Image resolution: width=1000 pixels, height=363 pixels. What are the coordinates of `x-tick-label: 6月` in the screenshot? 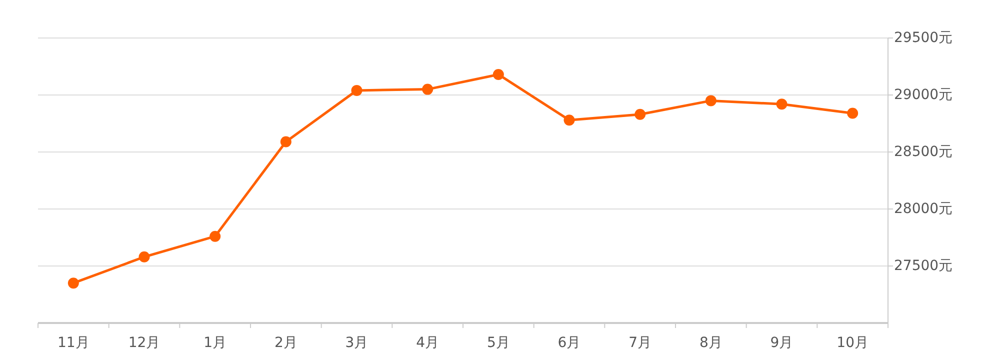 It's located at (569, 343).